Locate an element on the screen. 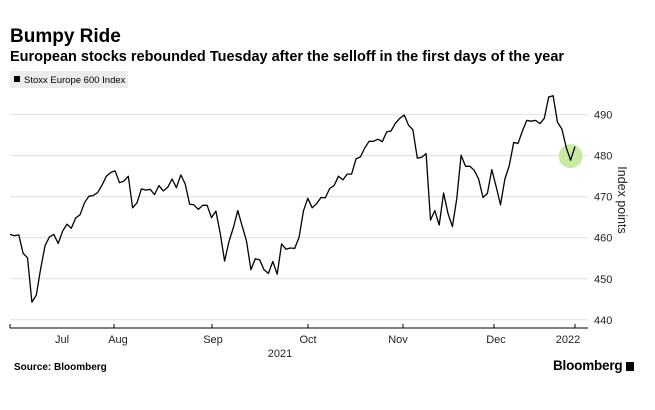 The image size is (655, 410). legend-box is located at coordinates (69, 79).